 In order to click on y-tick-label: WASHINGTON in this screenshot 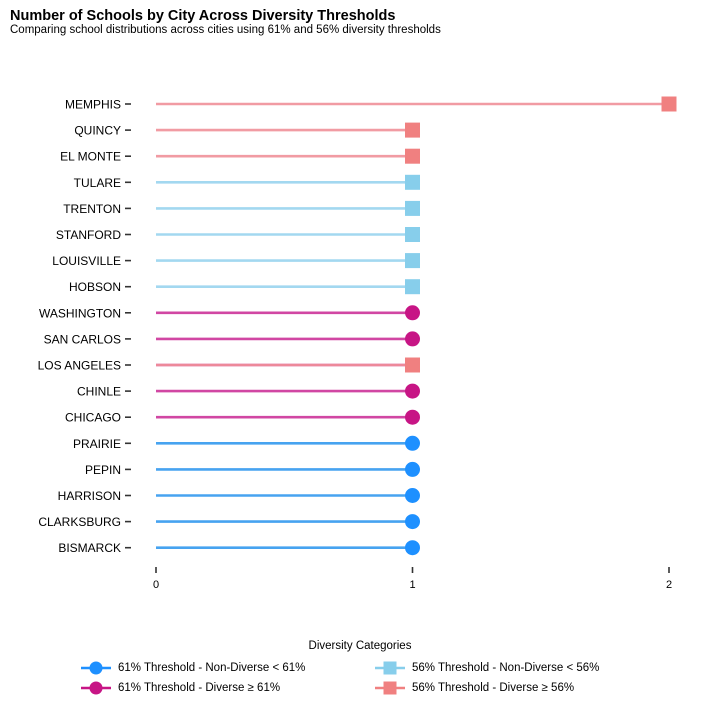, I will do `click(80, 313)`.